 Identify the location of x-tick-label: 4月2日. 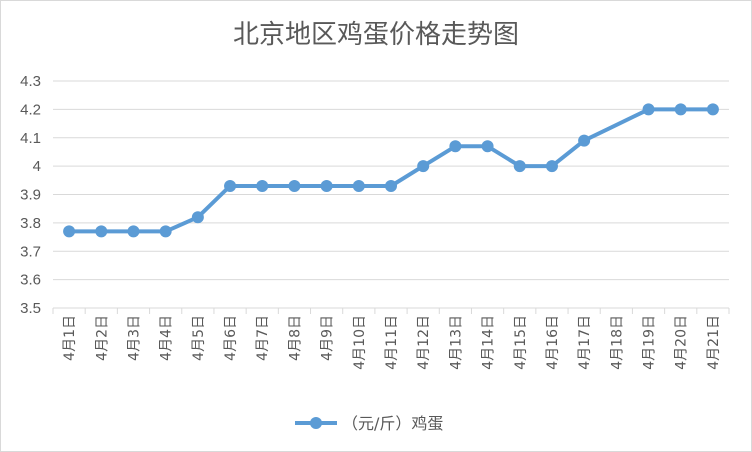
(102, 338).